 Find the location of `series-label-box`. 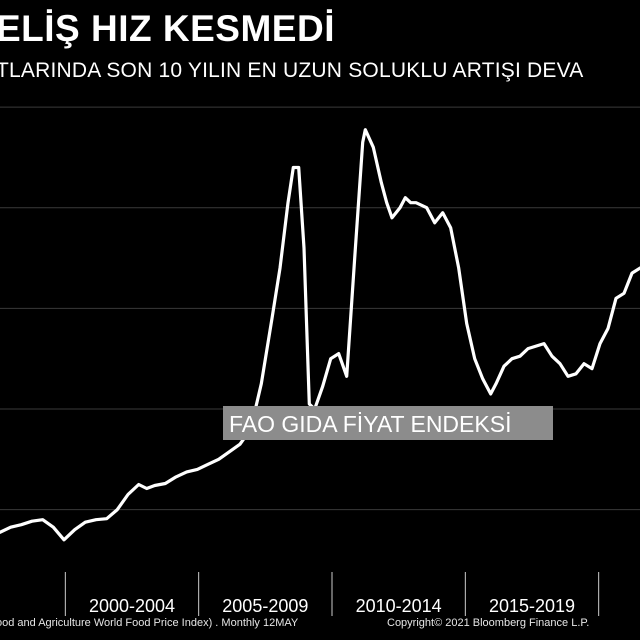

series-label-box is located at coordinates (388, 423).